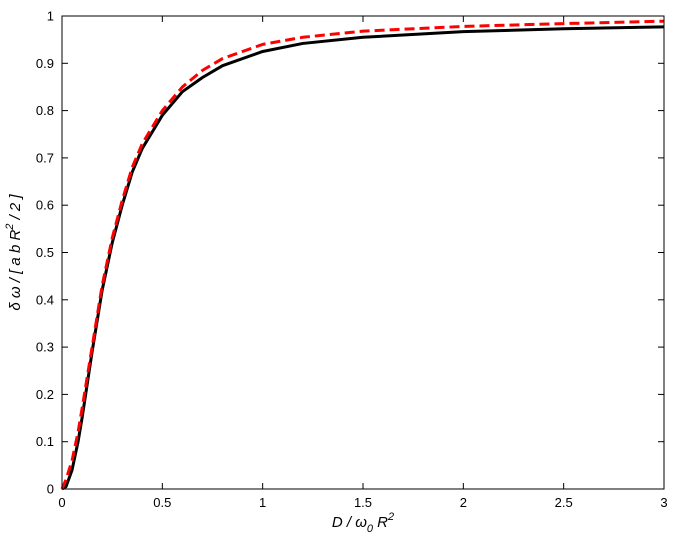  What do you see at coordinates (262, 502) in the screenshot?
I see `x-tick-label: 1` at bounding box center [262, 502].